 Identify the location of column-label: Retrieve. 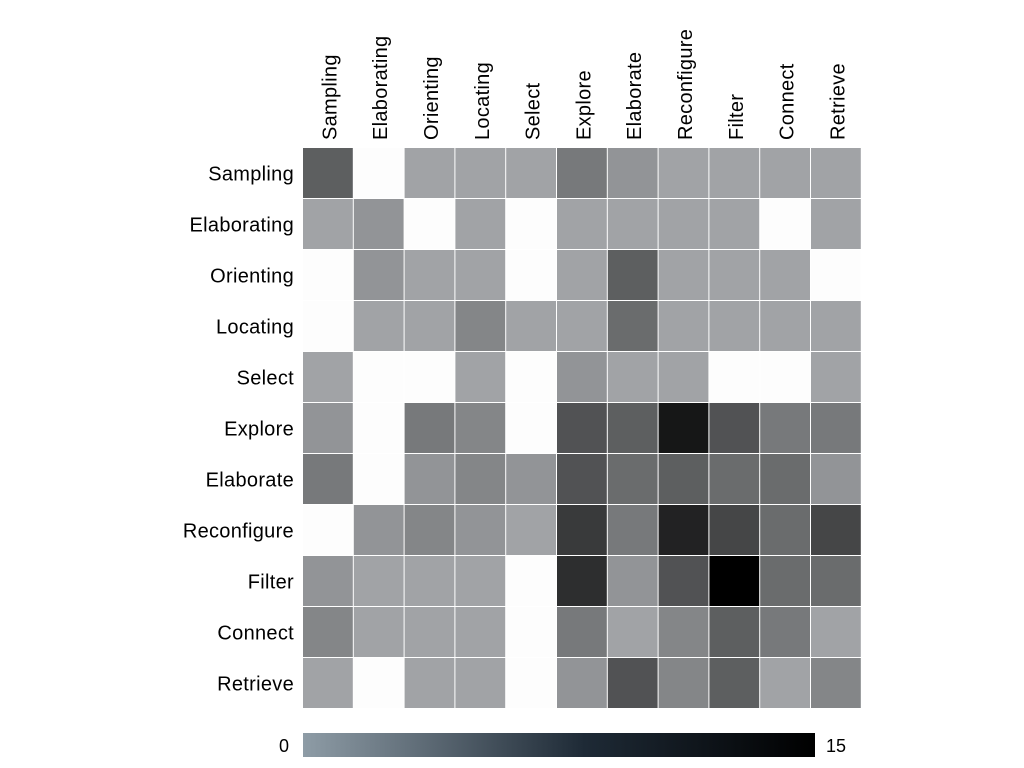
(838, 101).